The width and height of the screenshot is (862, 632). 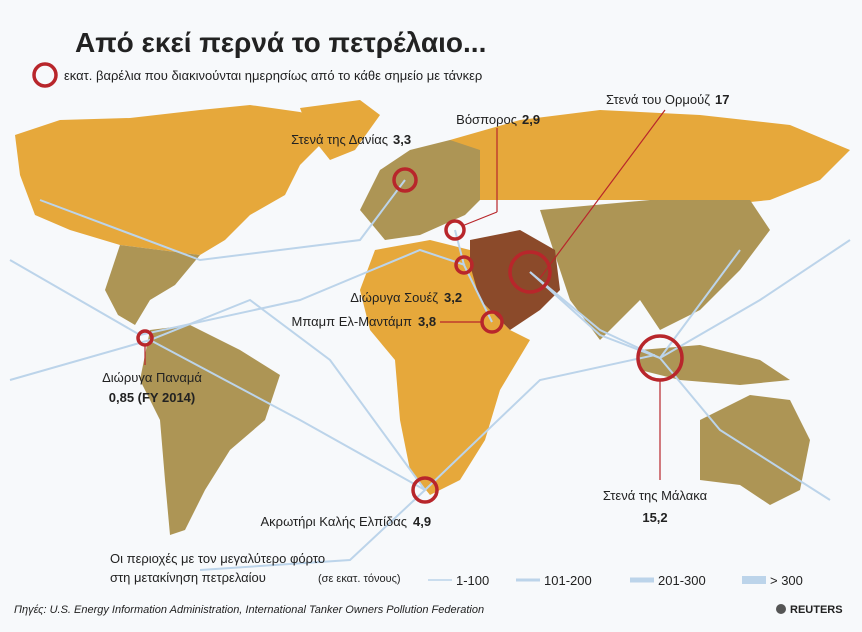 What do you see at coordinates (334, 521) in the screenshot?
I see `chokepoint-name: Ακρωτήρι Καλής Ελπίδας` at bounding box center [334, 521].